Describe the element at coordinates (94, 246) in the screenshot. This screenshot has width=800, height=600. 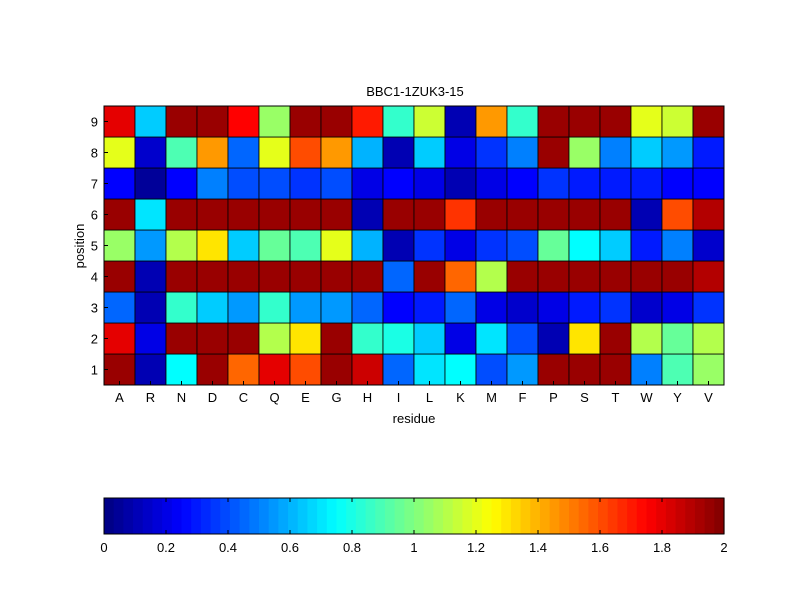
I see `y-tick-label: 5` at that location.